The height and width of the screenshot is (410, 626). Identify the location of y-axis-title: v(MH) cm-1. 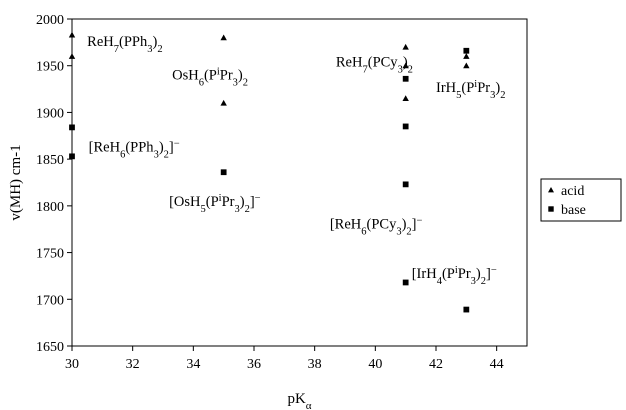
(16, 182).